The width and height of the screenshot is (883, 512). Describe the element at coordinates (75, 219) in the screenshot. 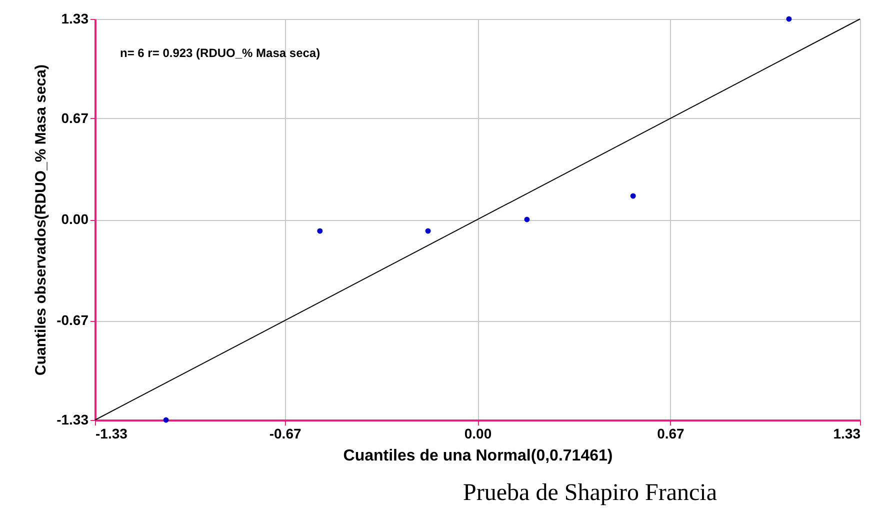

I see `y-tick-label: 0.00` at that location.